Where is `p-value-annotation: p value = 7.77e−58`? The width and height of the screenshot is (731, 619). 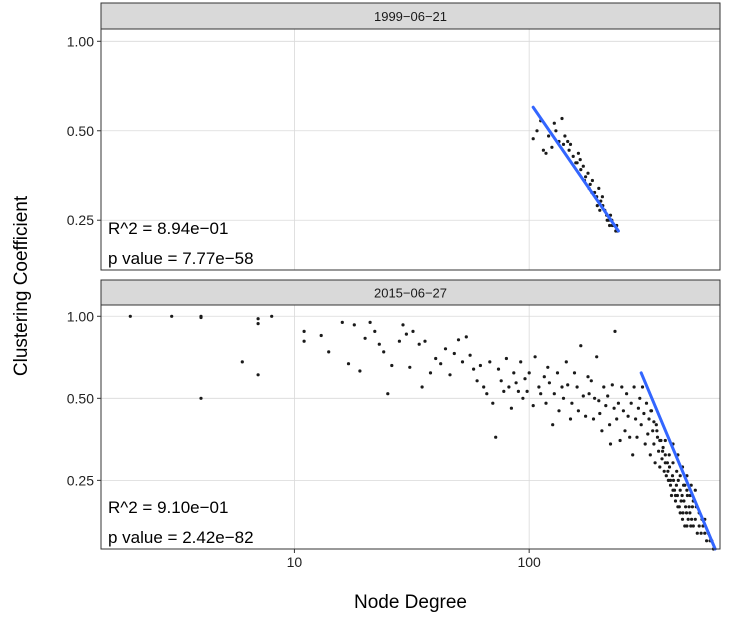 p-value-annotation: p value = 7.77e−58 is located at coordinates (181, 258).